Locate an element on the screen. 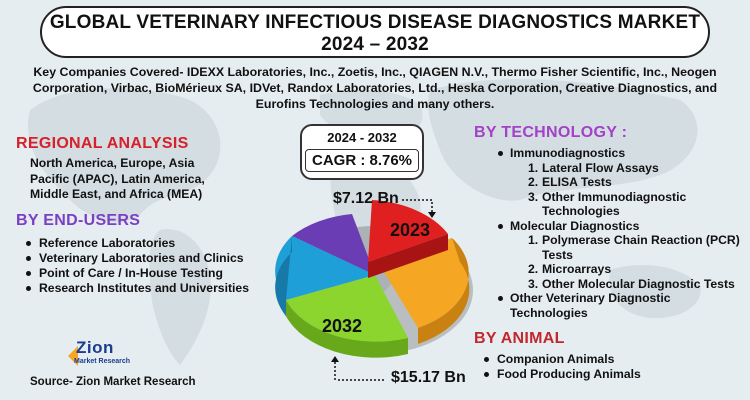 The width and height of the screenshot is (750, 400). animal-list: Companion Animals Food Producing Animals is located at coordinates (600, 367).